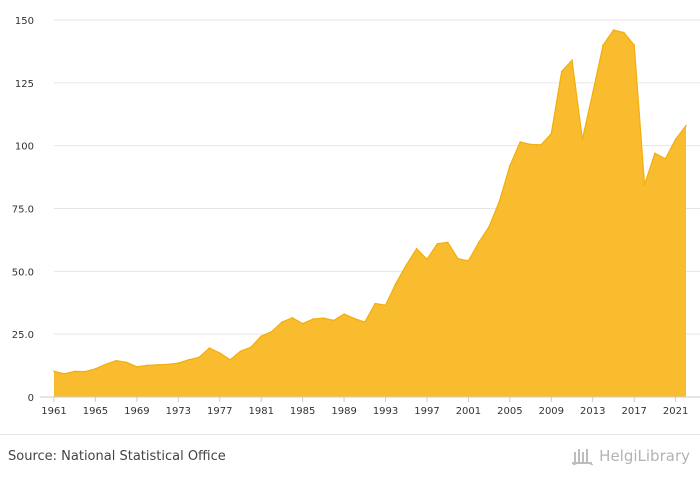 The width and height of the screenshot is (700, 483). What do you see at coordinates (24, 21) in the screenshot?
I see `y-tick-label: 150` at bounding box center [24, 21].